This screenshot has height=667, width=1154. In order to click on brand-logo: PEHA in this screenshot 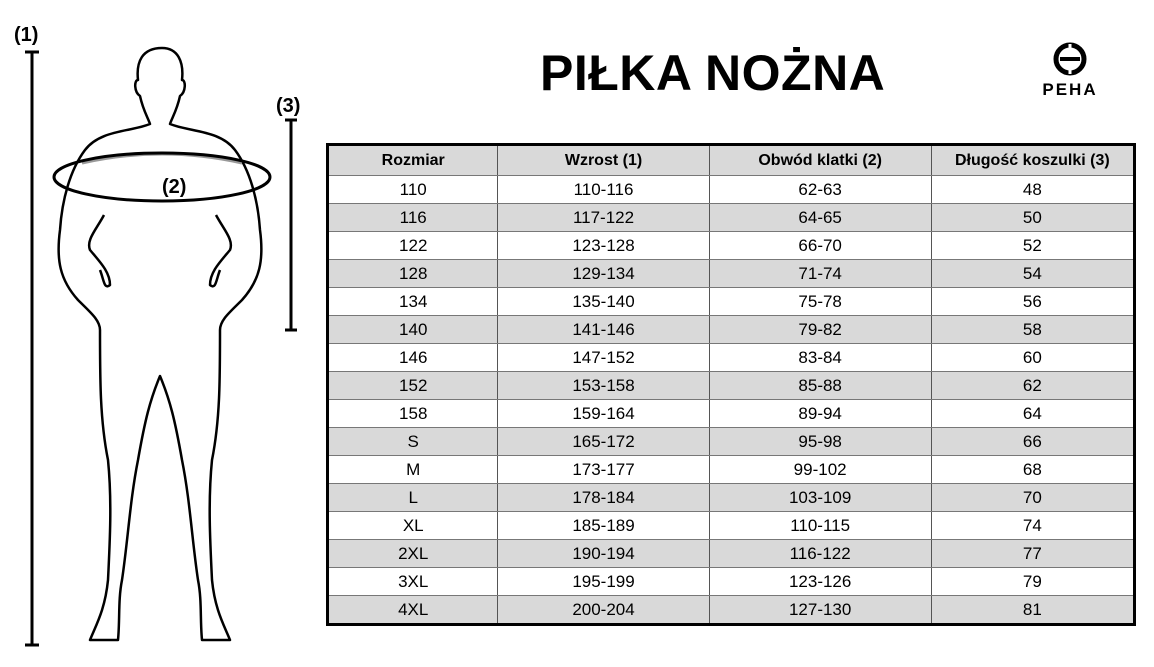, I will do `click(1070, 71)`.